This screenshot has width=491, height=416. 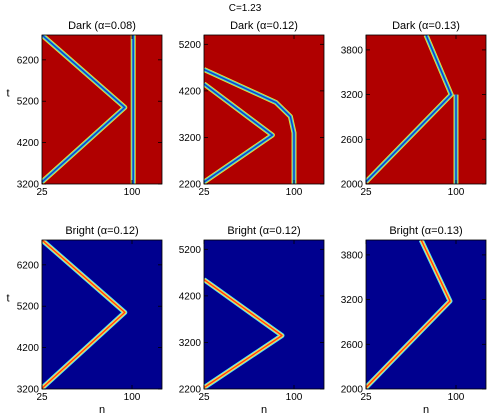 I want to click on panel-4: 25 100 3200 4200 5200 6200 Bright (α=0.12) n t, so click(x=84, y=320).